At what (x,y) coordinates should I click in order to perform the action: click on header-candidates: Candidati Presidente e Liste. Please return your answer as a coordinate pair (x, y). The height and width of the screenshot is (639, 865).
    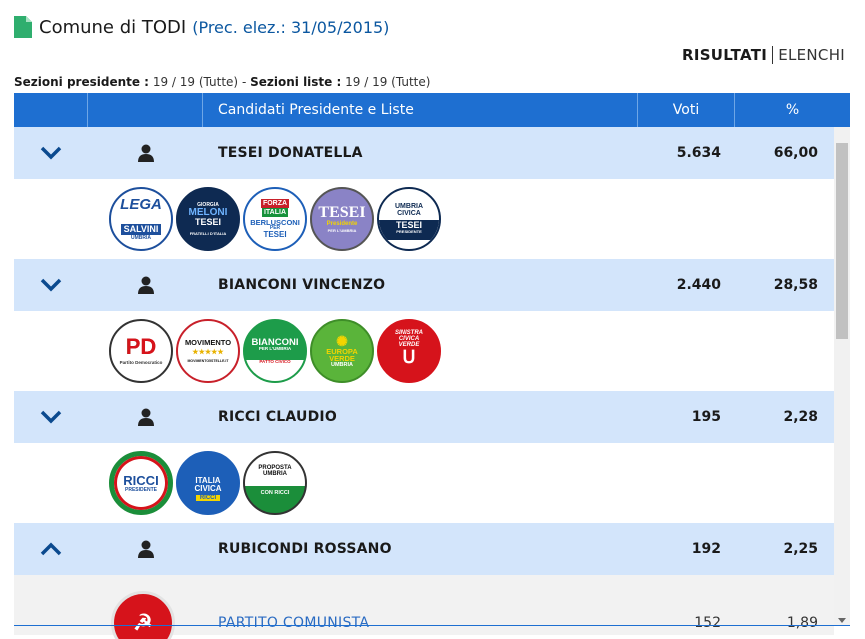
    Looking at the image, I should click on (420, 110).